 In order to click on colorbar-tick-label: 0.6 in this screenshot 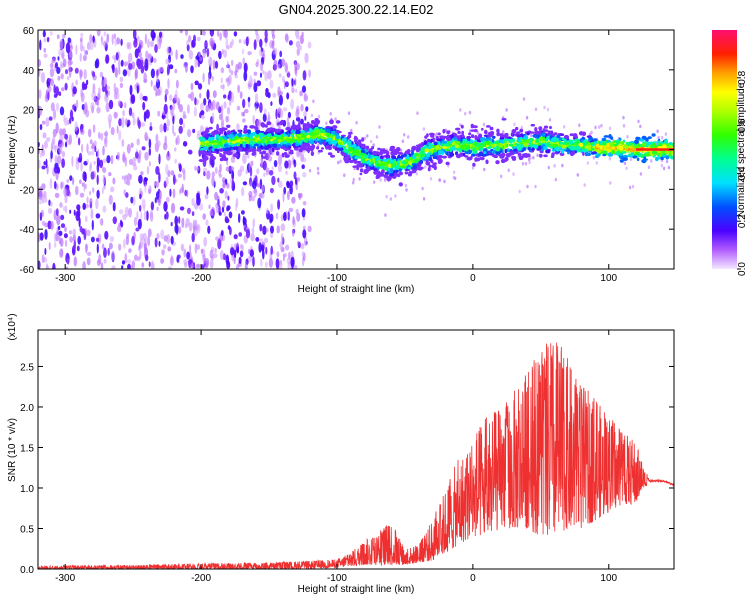, I will do `click(742, 125)`.